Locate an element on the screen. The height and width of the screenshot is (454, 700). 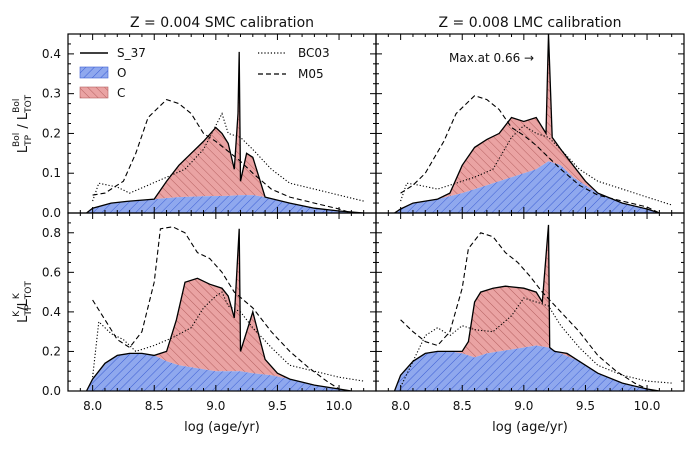
y-tick-label: 0.1 is located at coordinates (51, 173).